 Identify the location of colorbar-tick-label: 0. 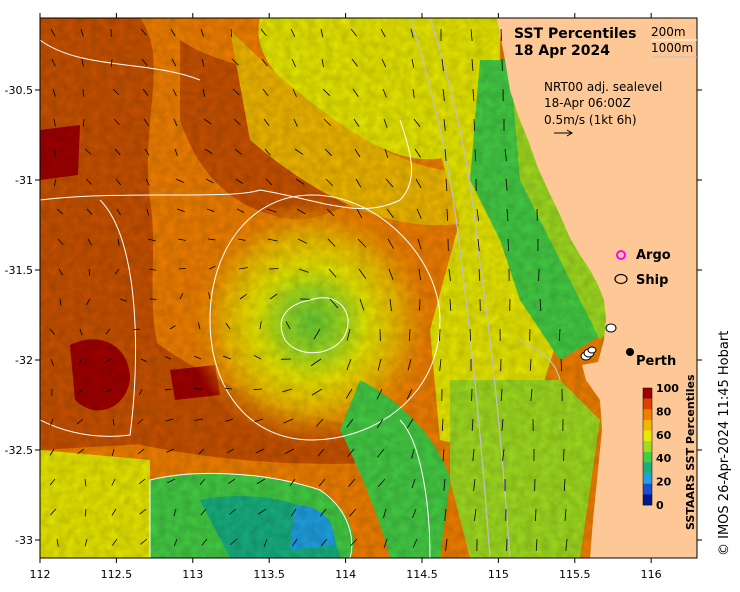
(660, 505).